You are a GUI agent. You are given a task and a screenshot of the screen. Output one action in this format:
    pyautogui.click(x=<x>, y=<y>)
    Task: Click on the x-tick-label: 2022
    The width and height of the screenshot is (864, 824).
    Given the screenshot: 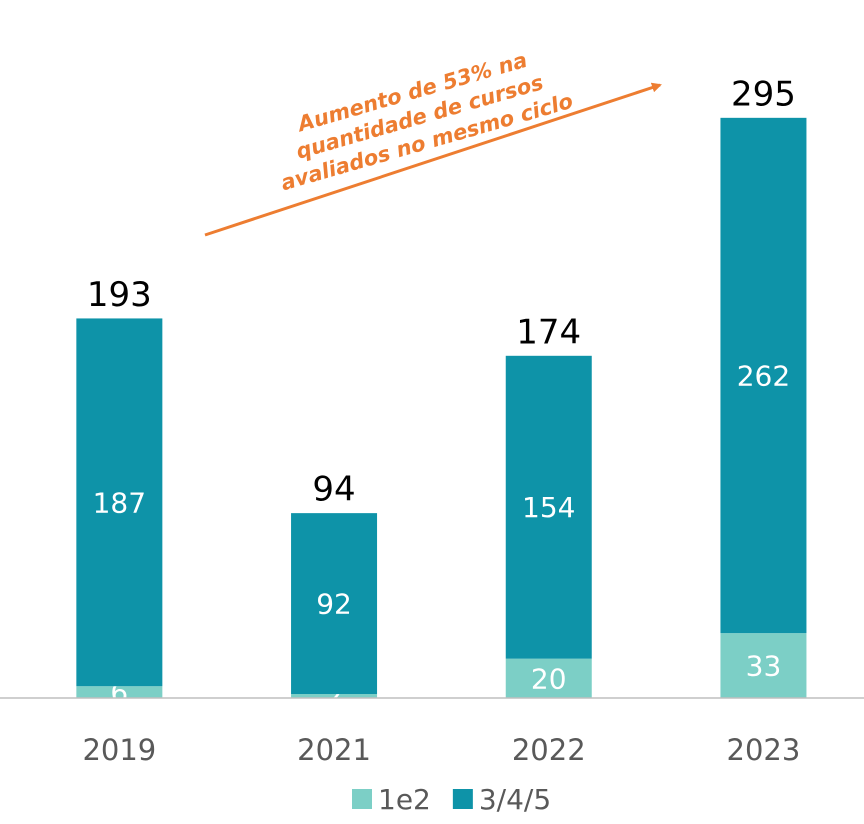 What is the action you would take?
    pyautogui.click(x=549, y=750)
    